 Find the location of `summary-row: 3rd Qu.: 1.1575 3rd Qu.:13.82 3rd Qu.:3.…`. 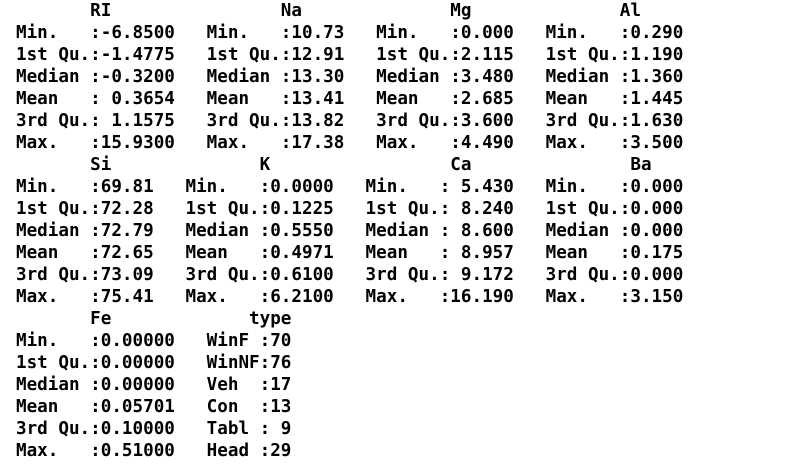

summary-row: 3rd Qu.: 1.1575 3rd Qu.:13.82 3rd Qu.:3.… is located at coordinates (350, 121).